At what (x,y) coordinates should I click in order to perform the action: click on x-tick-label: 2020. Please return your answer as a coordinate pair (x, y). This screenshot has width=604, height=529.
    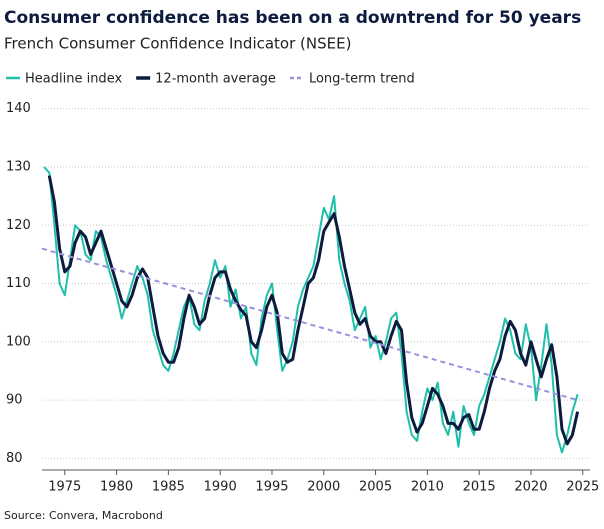
    Looking at the image, I should click on (530, 487).